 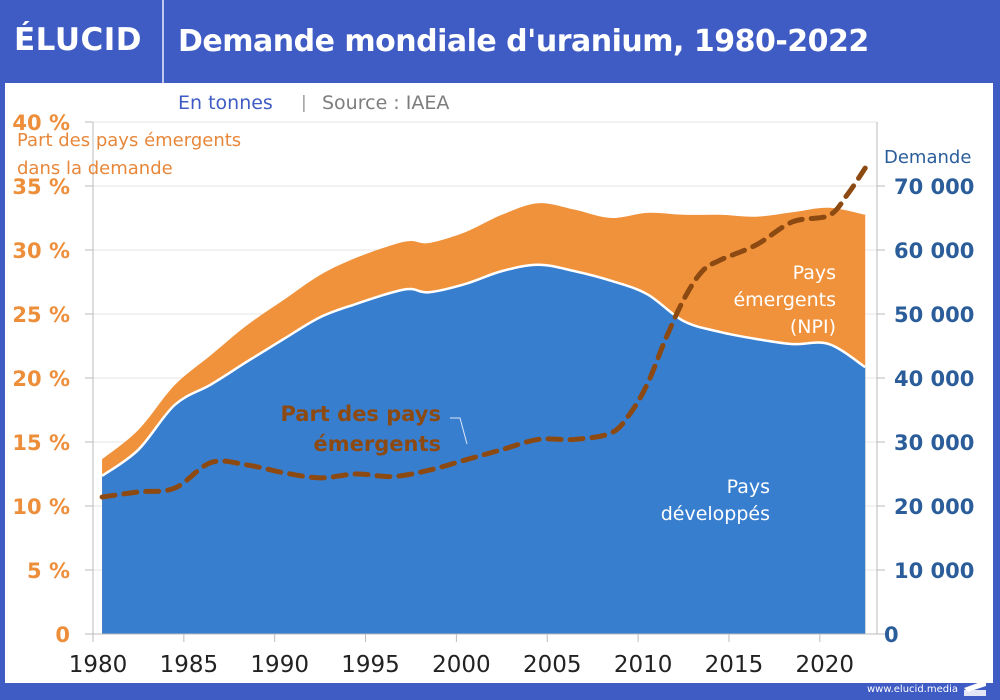 What do you see at coordinates (927, 157) in the screenshot?
I see `right-axis-title: Demande` at bounding box center [927, 157].